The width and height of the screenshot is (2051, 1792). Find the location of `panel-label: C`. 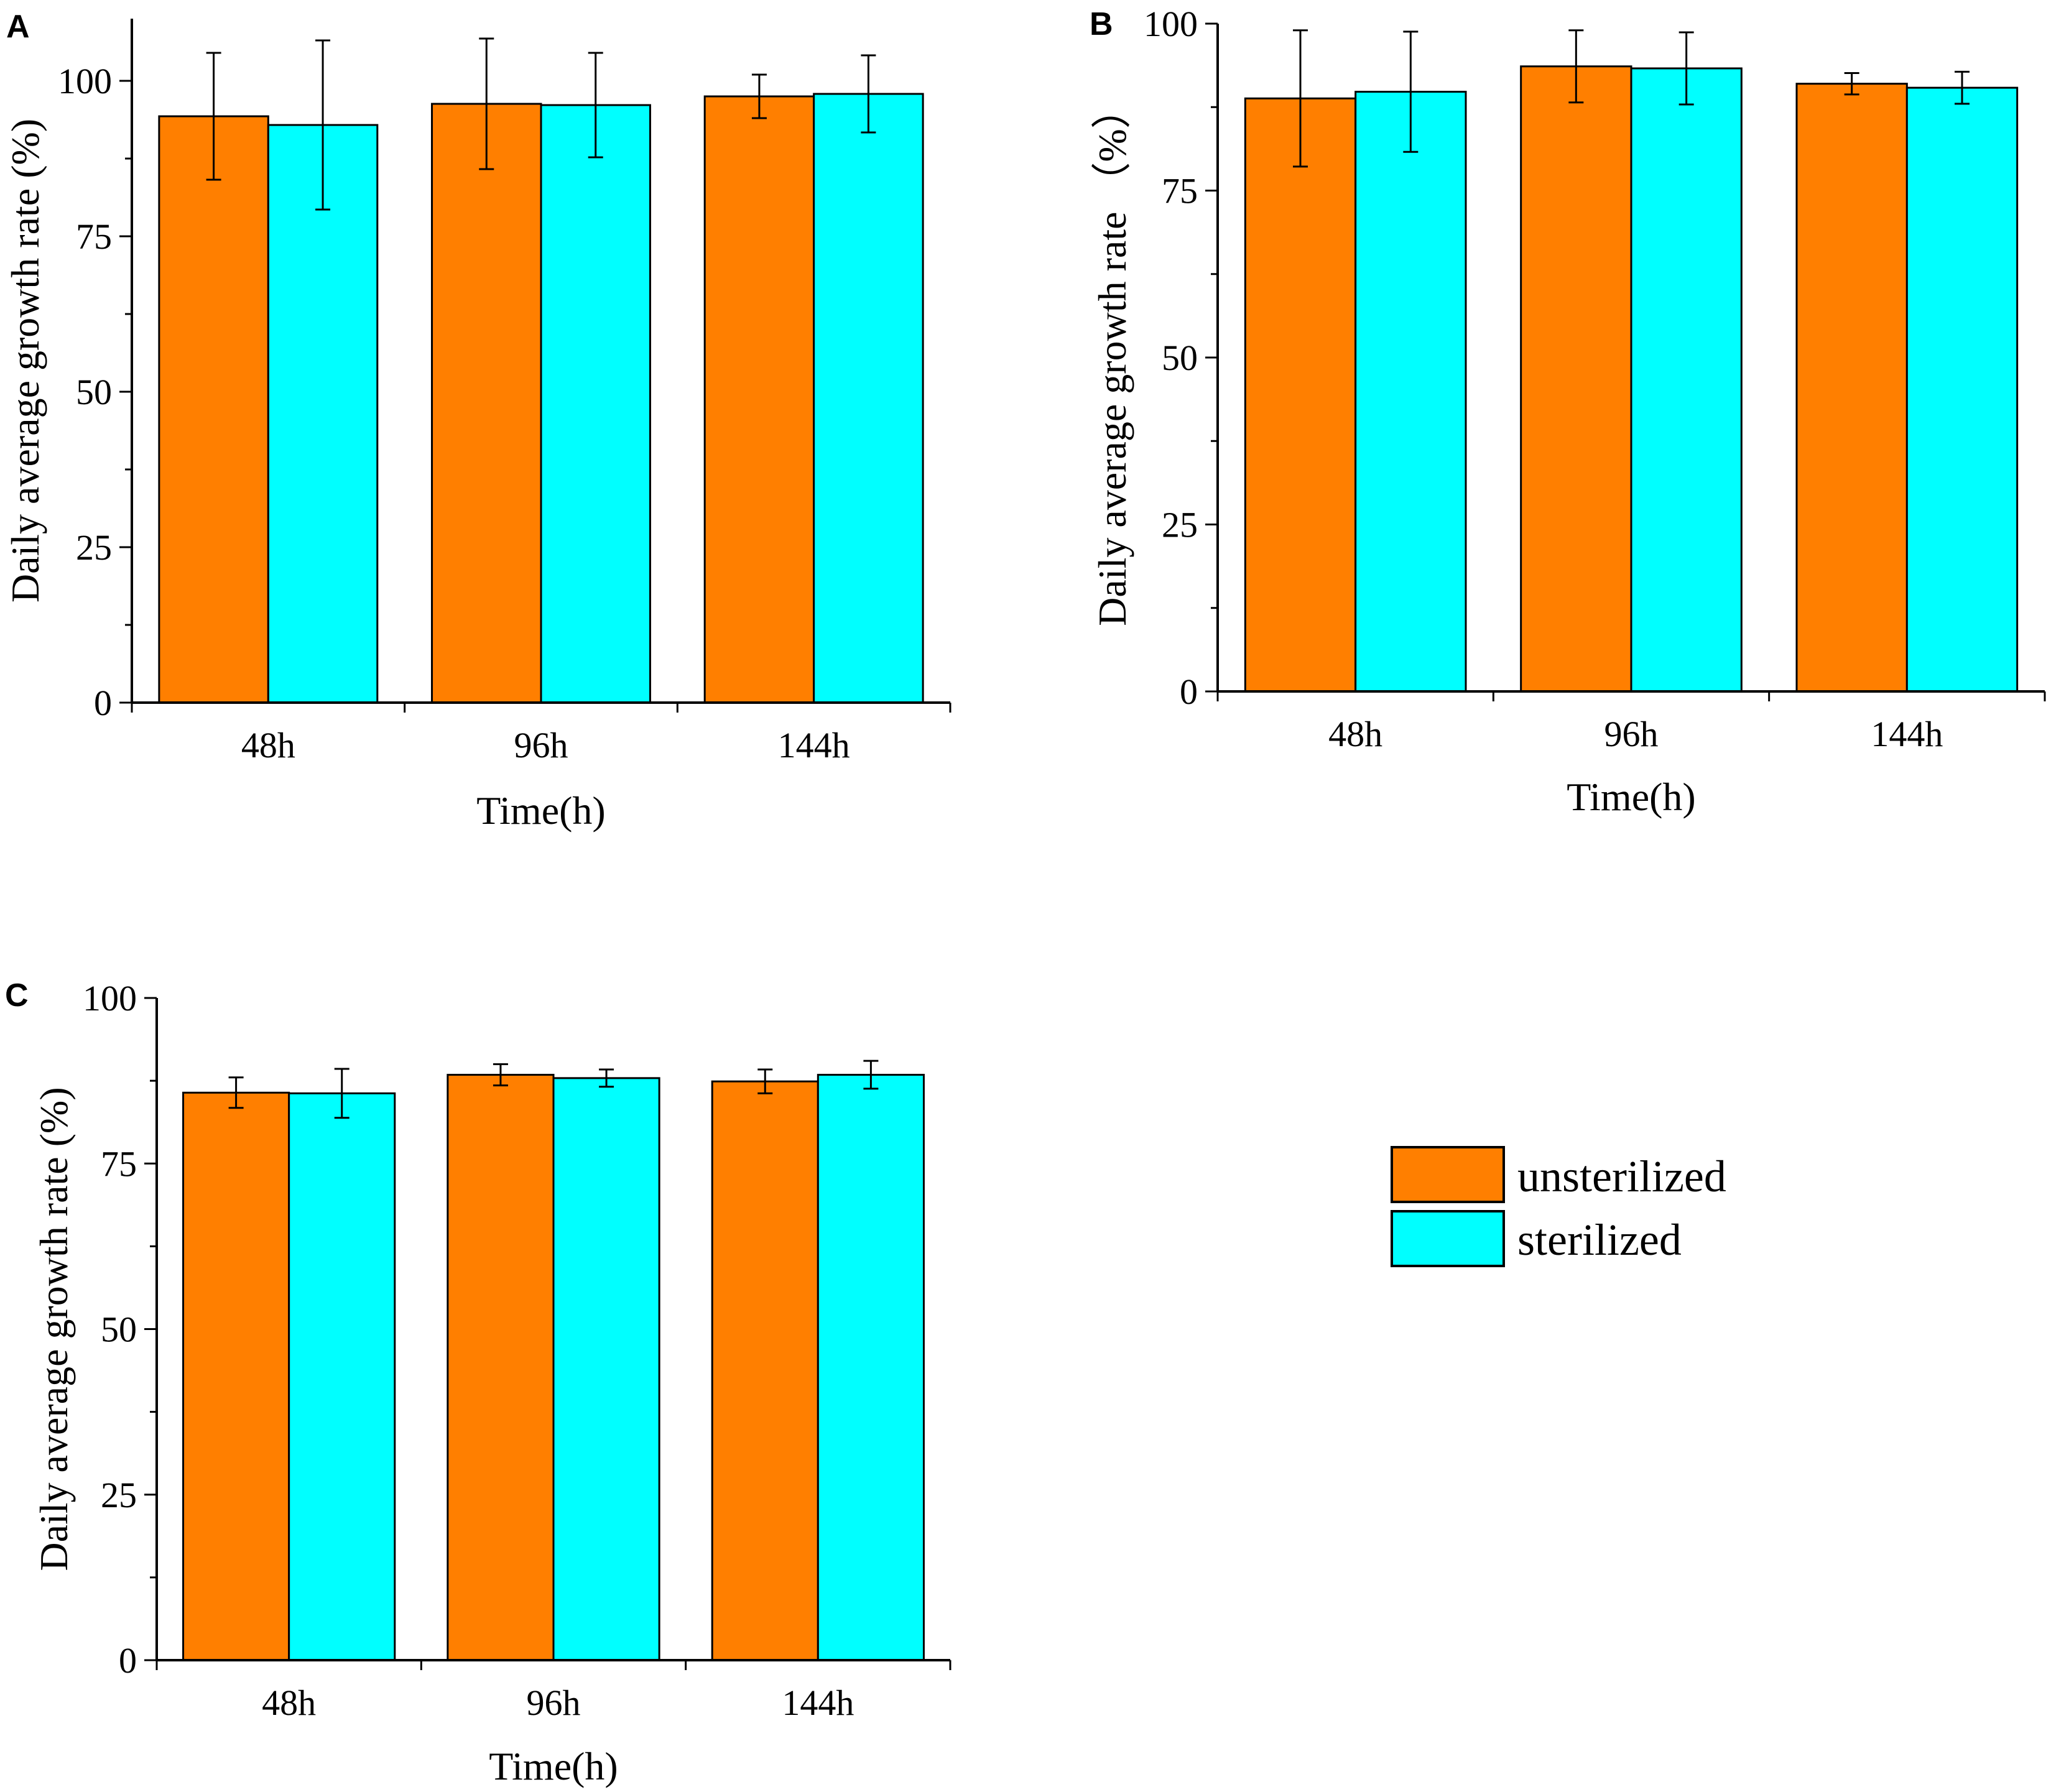

panel-label: C is located at coordinates (17, 995).